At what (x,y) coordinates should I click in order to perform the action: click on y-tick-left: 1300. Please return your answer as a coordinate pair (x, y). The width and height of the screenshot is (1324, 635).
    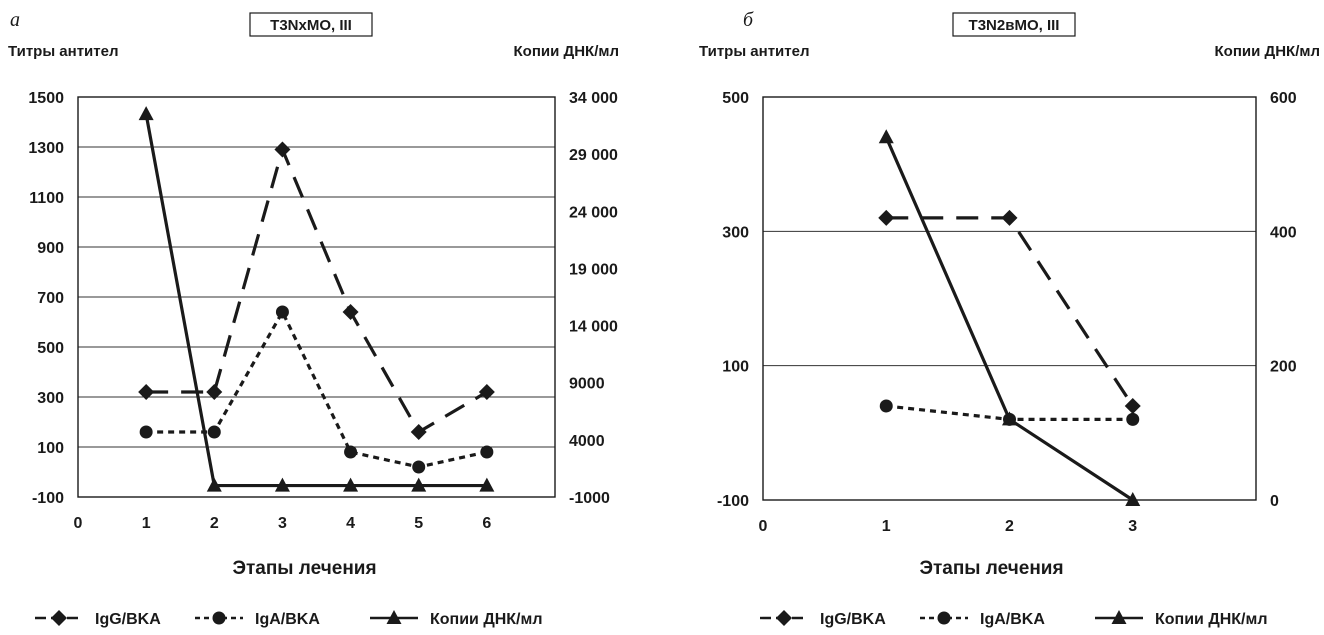
    Looking at the image, I should click on (46, 148).